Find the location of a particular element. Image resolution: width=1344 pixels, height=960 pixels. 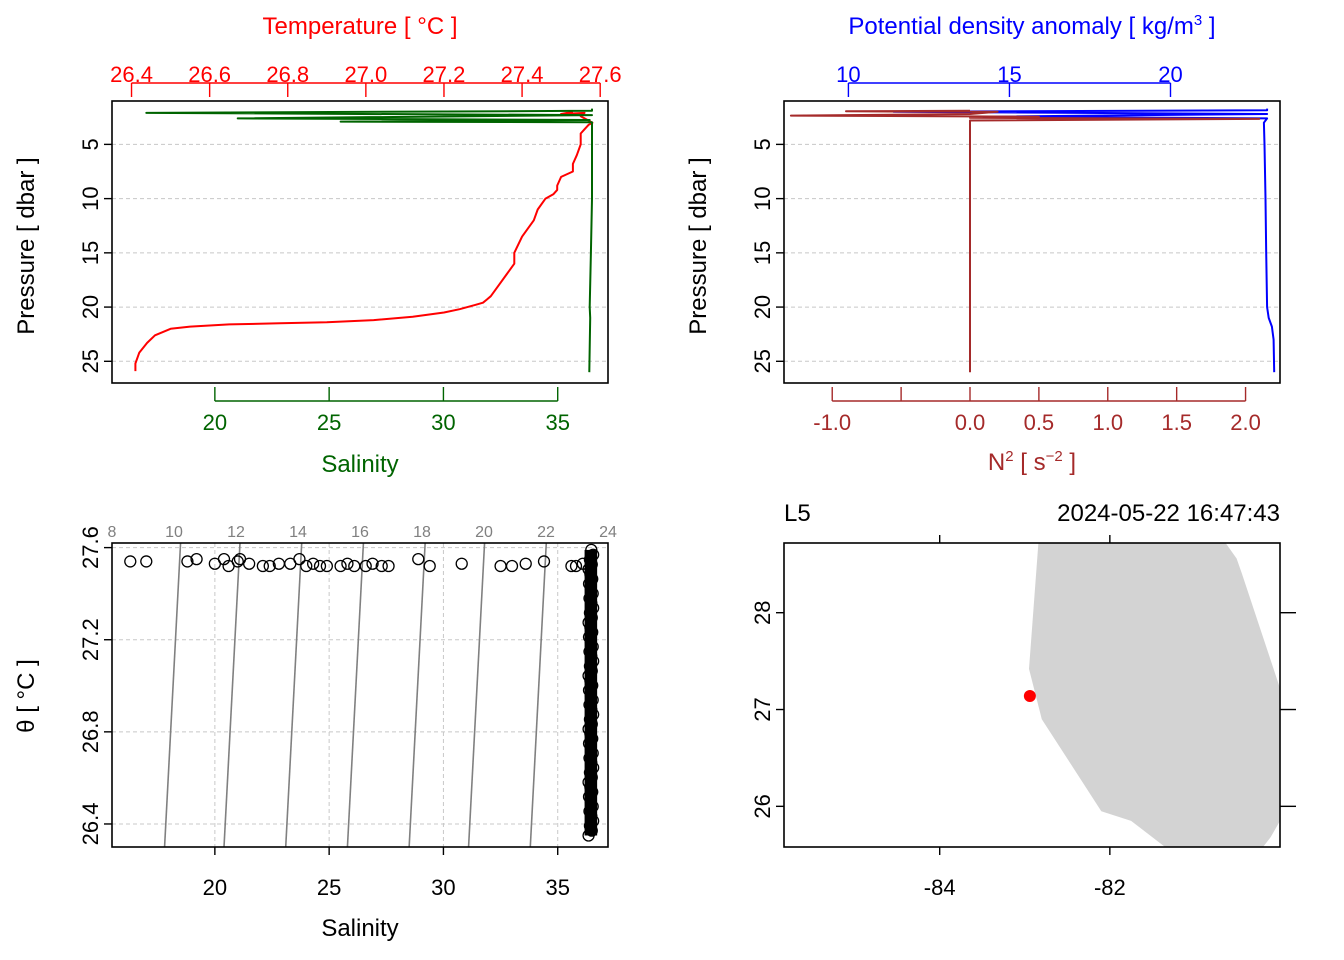

panel1-bottom-axis-title: Salinity is located at coordinates (359, 464).